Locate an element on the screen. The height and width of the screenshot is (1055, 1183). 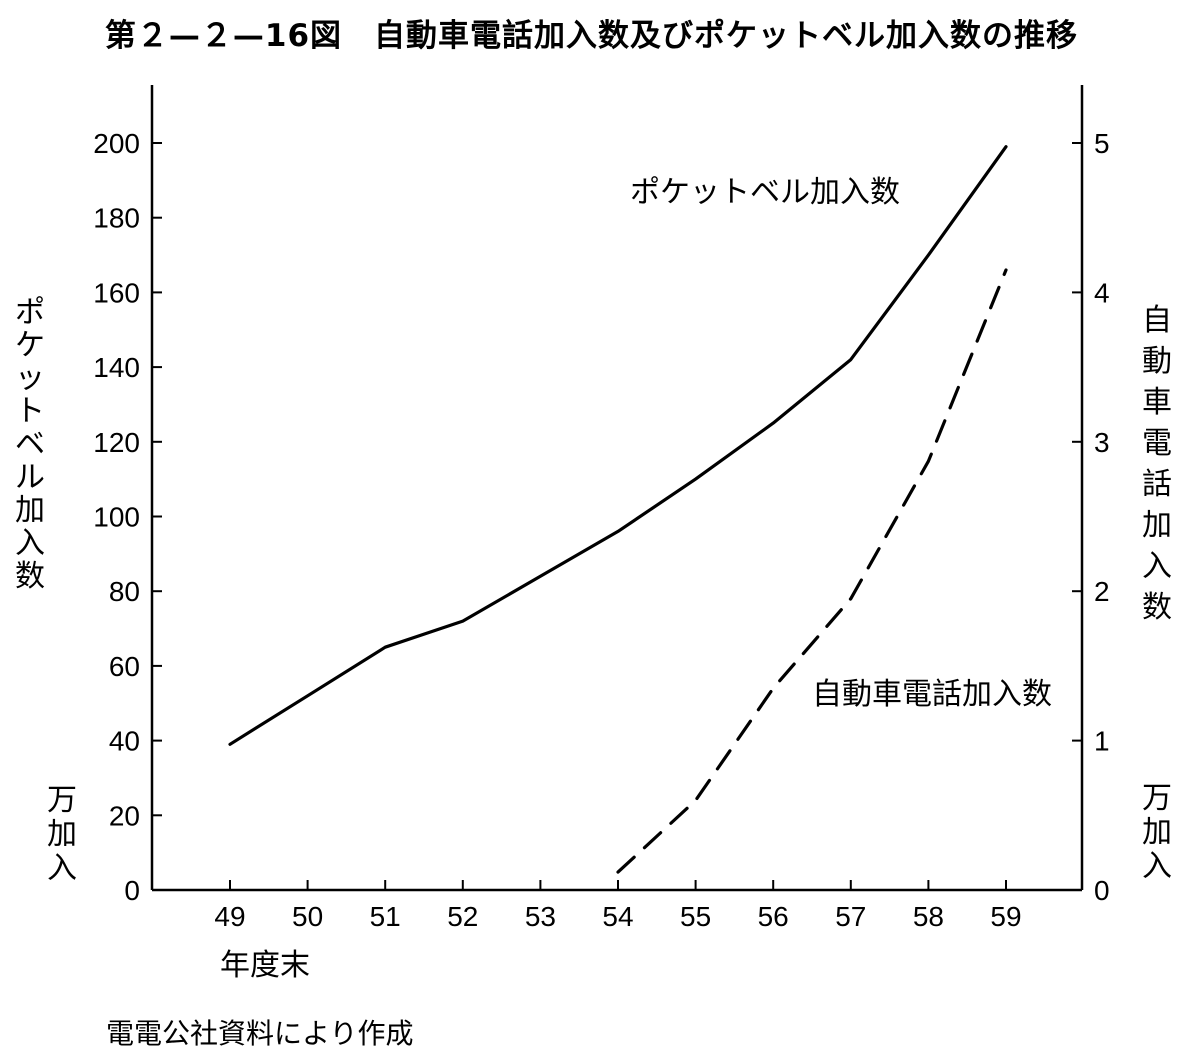
right-tick-label: 2 is located at coordinates (1102, 591).